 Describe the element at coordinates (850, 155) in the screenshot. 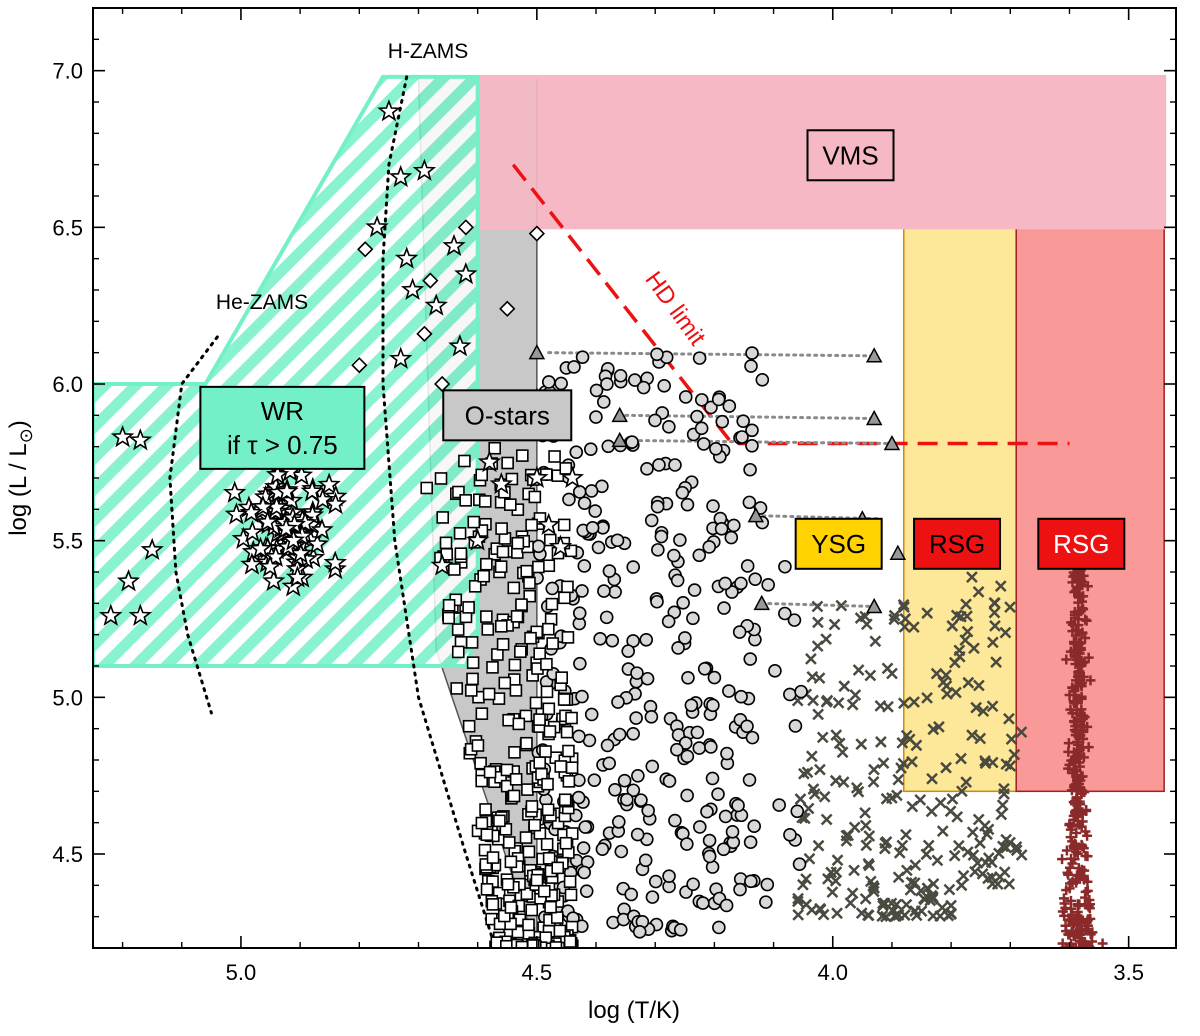

I see `label-vms-box` at that location.